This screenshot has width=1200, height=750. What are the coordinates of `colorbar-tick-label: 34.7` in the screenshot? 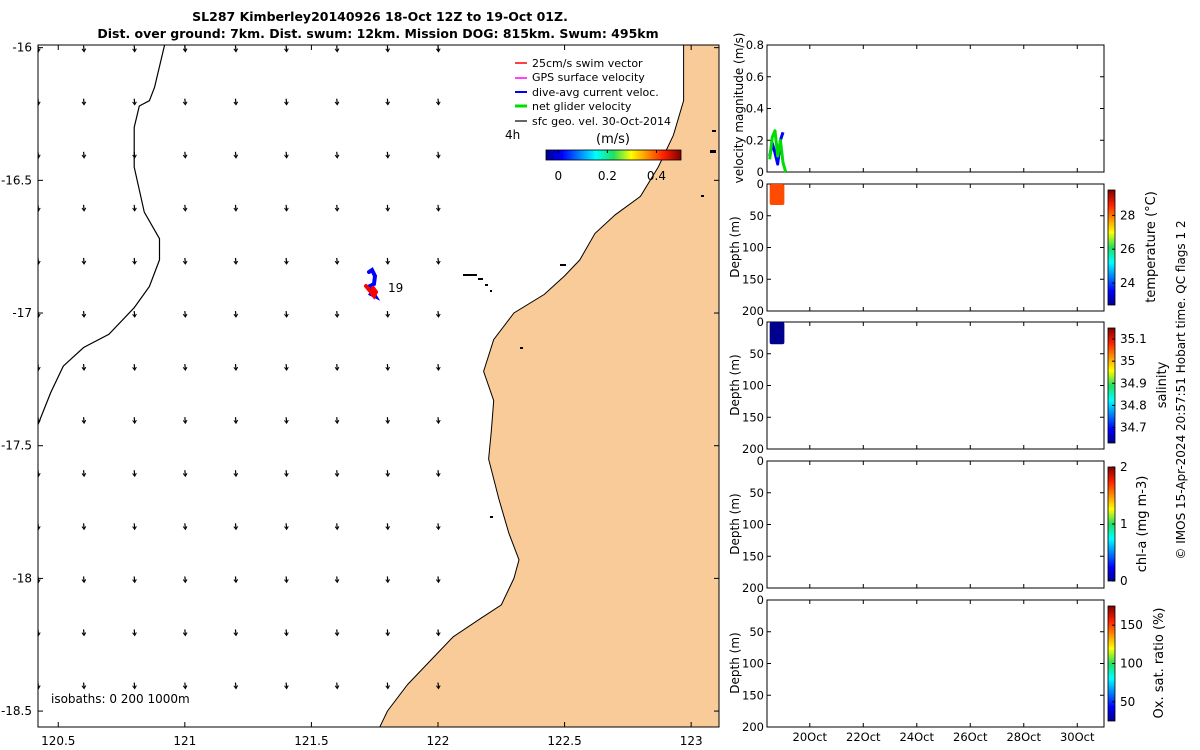 It's located at (1133, 428).